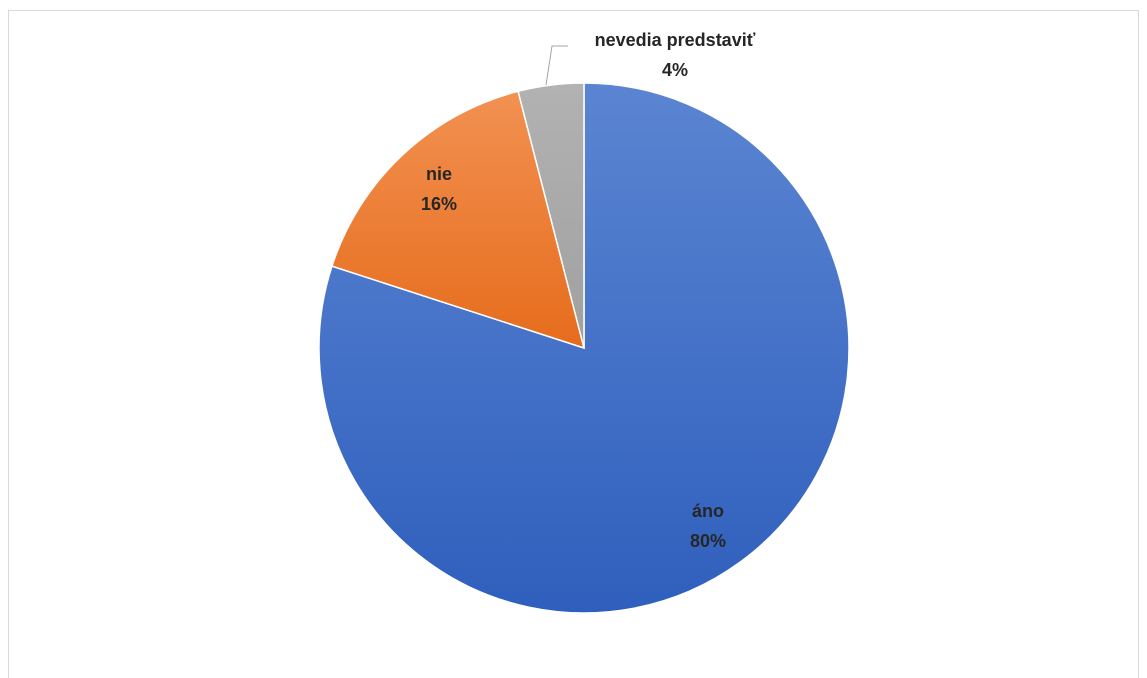  I want to click on slice-category-label-0: áno, so click(708, 511).